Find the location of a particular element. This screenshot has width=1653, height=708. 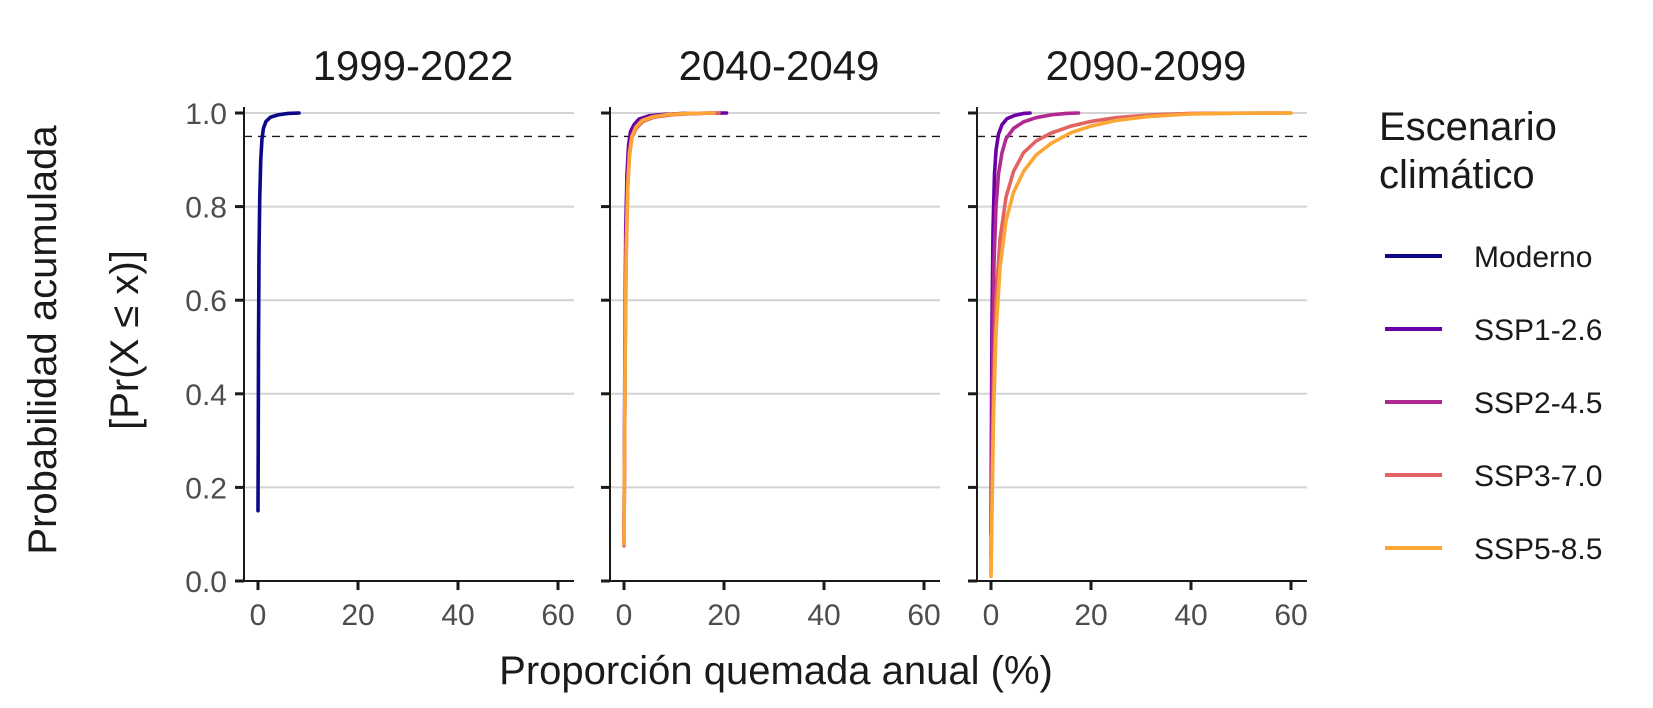

legend-label: SSP5-8.5 is located at coordinates (1538, 549).